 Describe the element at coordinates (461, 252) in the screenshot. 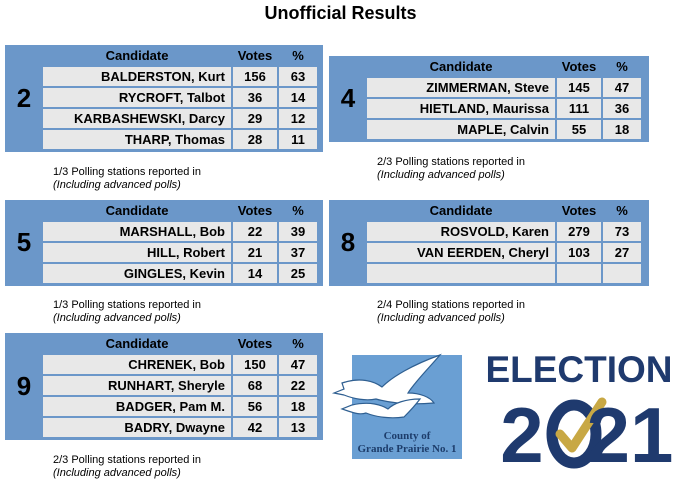

I see `candidate-name: VAN EERDEN, Cheryl` at that location.